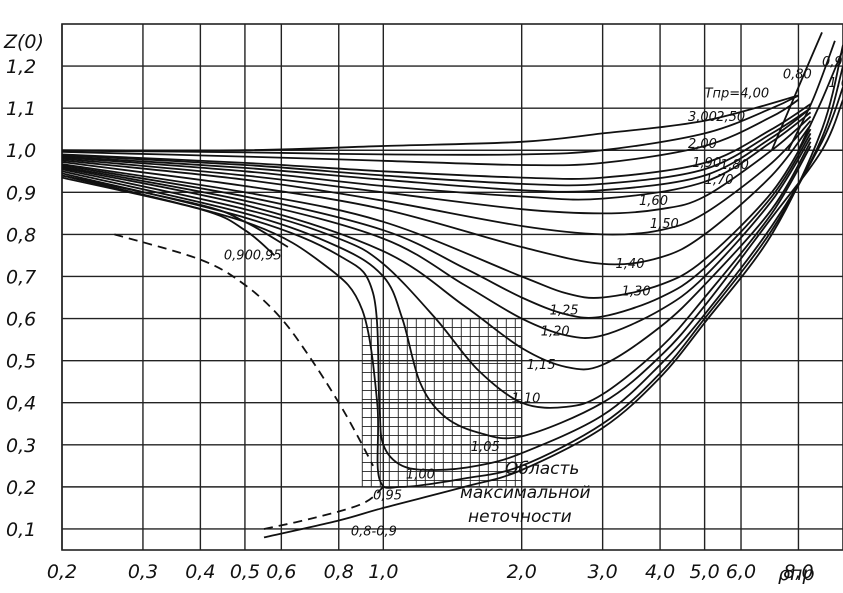  I want to click on x-tick-label: 8,0, so click(798, 572).